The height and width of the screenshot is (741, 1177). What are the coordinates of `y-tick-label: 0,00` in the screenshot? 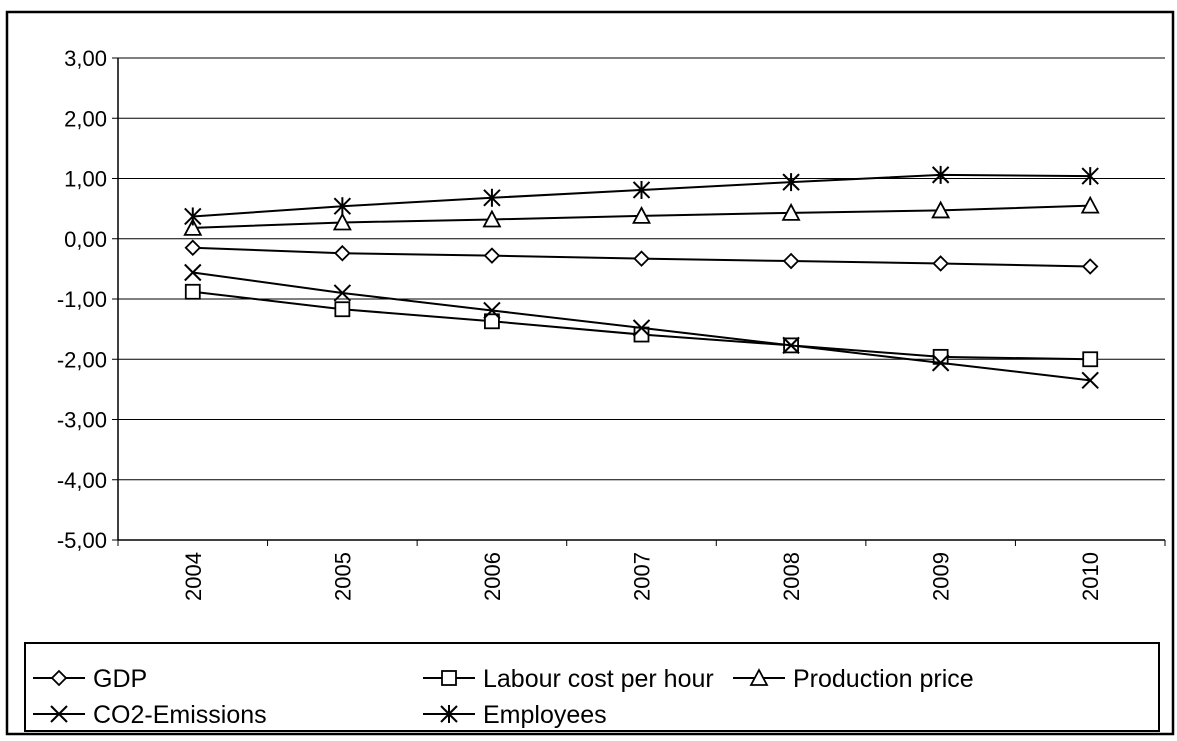 It's located at (85, 239).